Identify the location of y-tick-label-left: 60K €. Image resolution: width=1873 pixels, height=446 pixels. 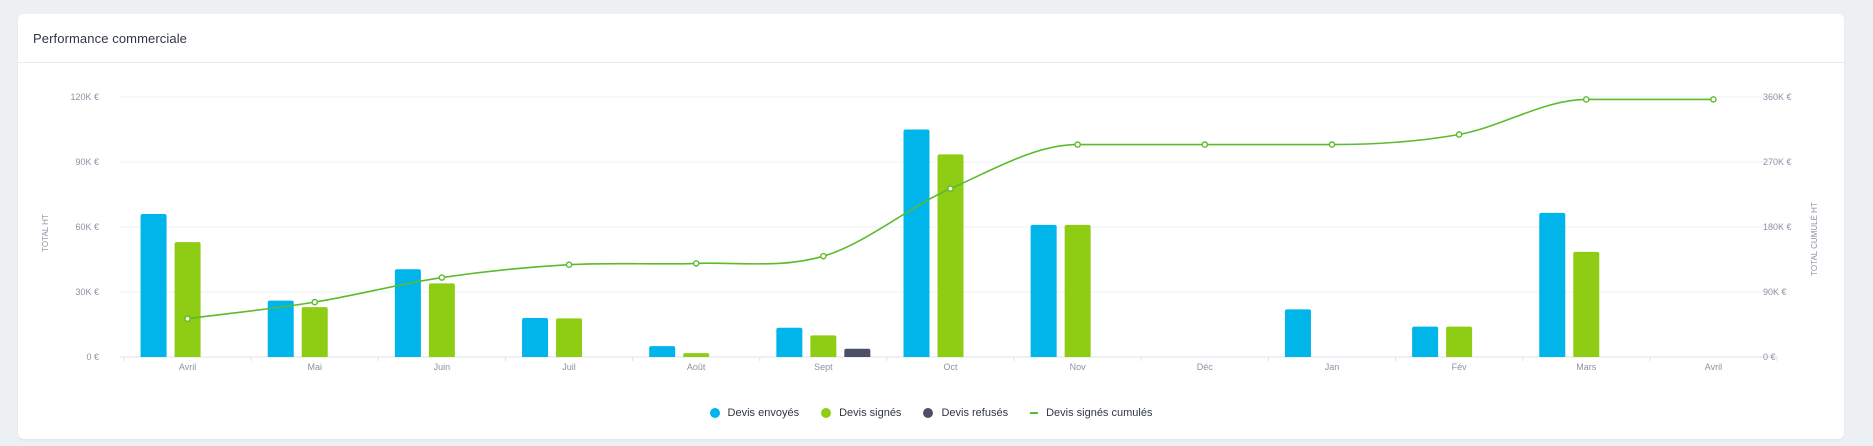
(87, 227).